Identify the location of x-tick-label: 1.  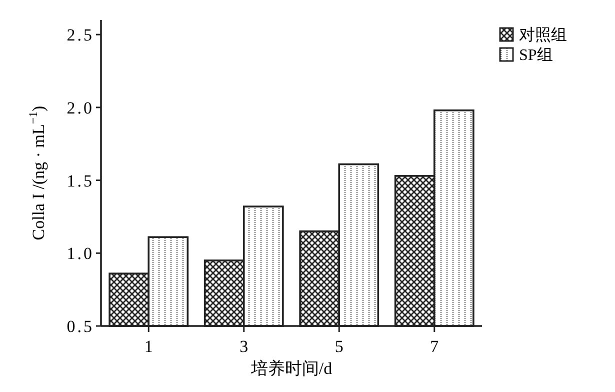
(148, 346).